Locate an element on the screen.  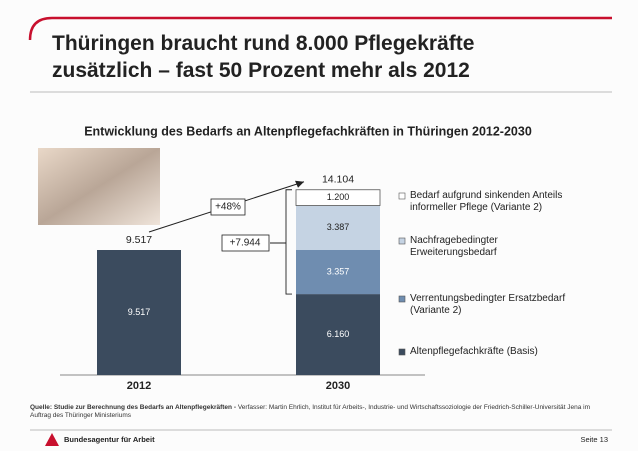
bracket is located at coordinates (281, 242).